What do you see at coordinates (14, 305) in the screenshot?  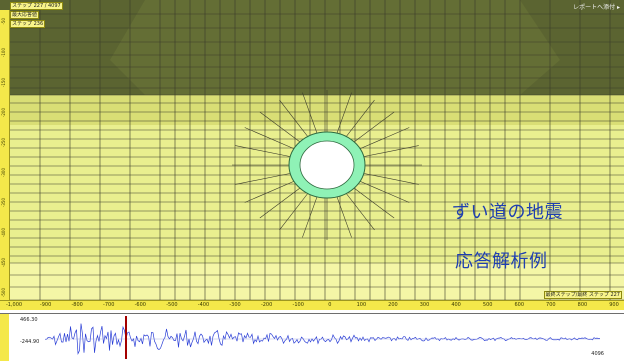 I see `horizontal-ruler-tick: -1,000` at bounding box center [14, 305].